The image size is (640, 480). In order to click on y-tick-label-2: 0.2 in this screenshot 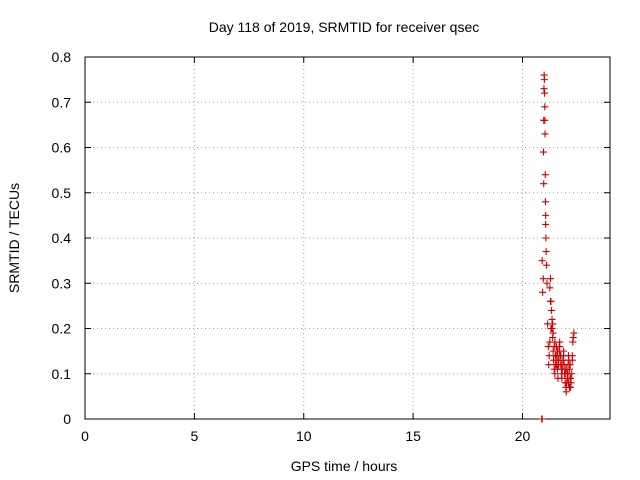, I will do `click(62, 329)`.